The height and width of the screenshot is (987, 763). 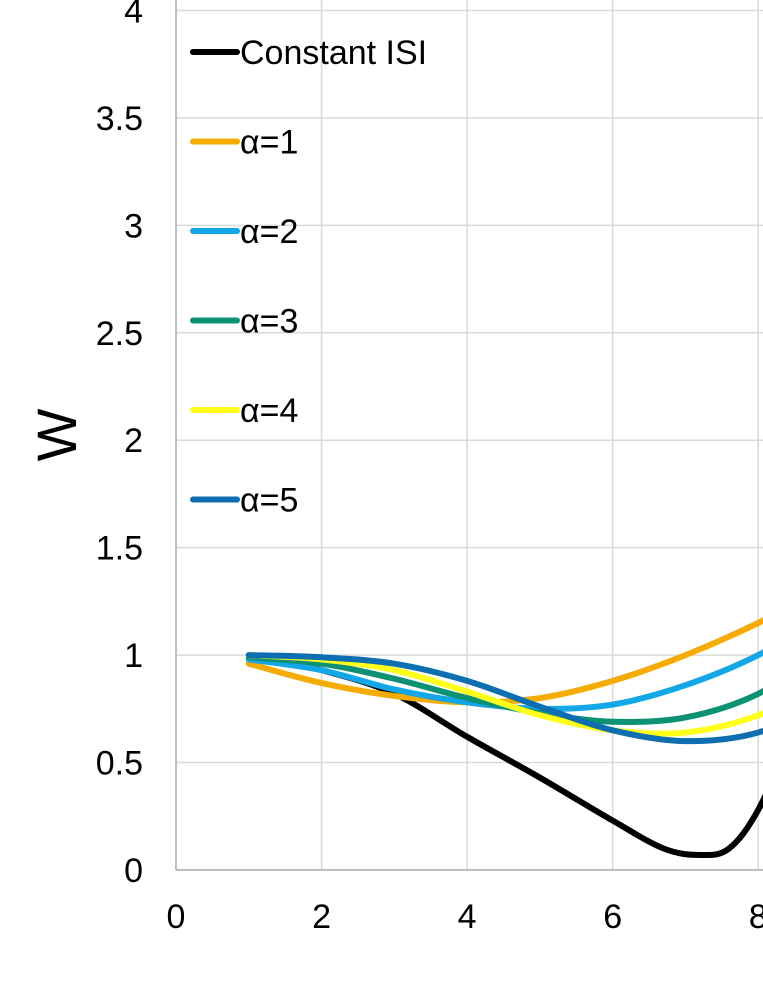 I want to click on y-tick-label: 4, so click(x=133, y=15).